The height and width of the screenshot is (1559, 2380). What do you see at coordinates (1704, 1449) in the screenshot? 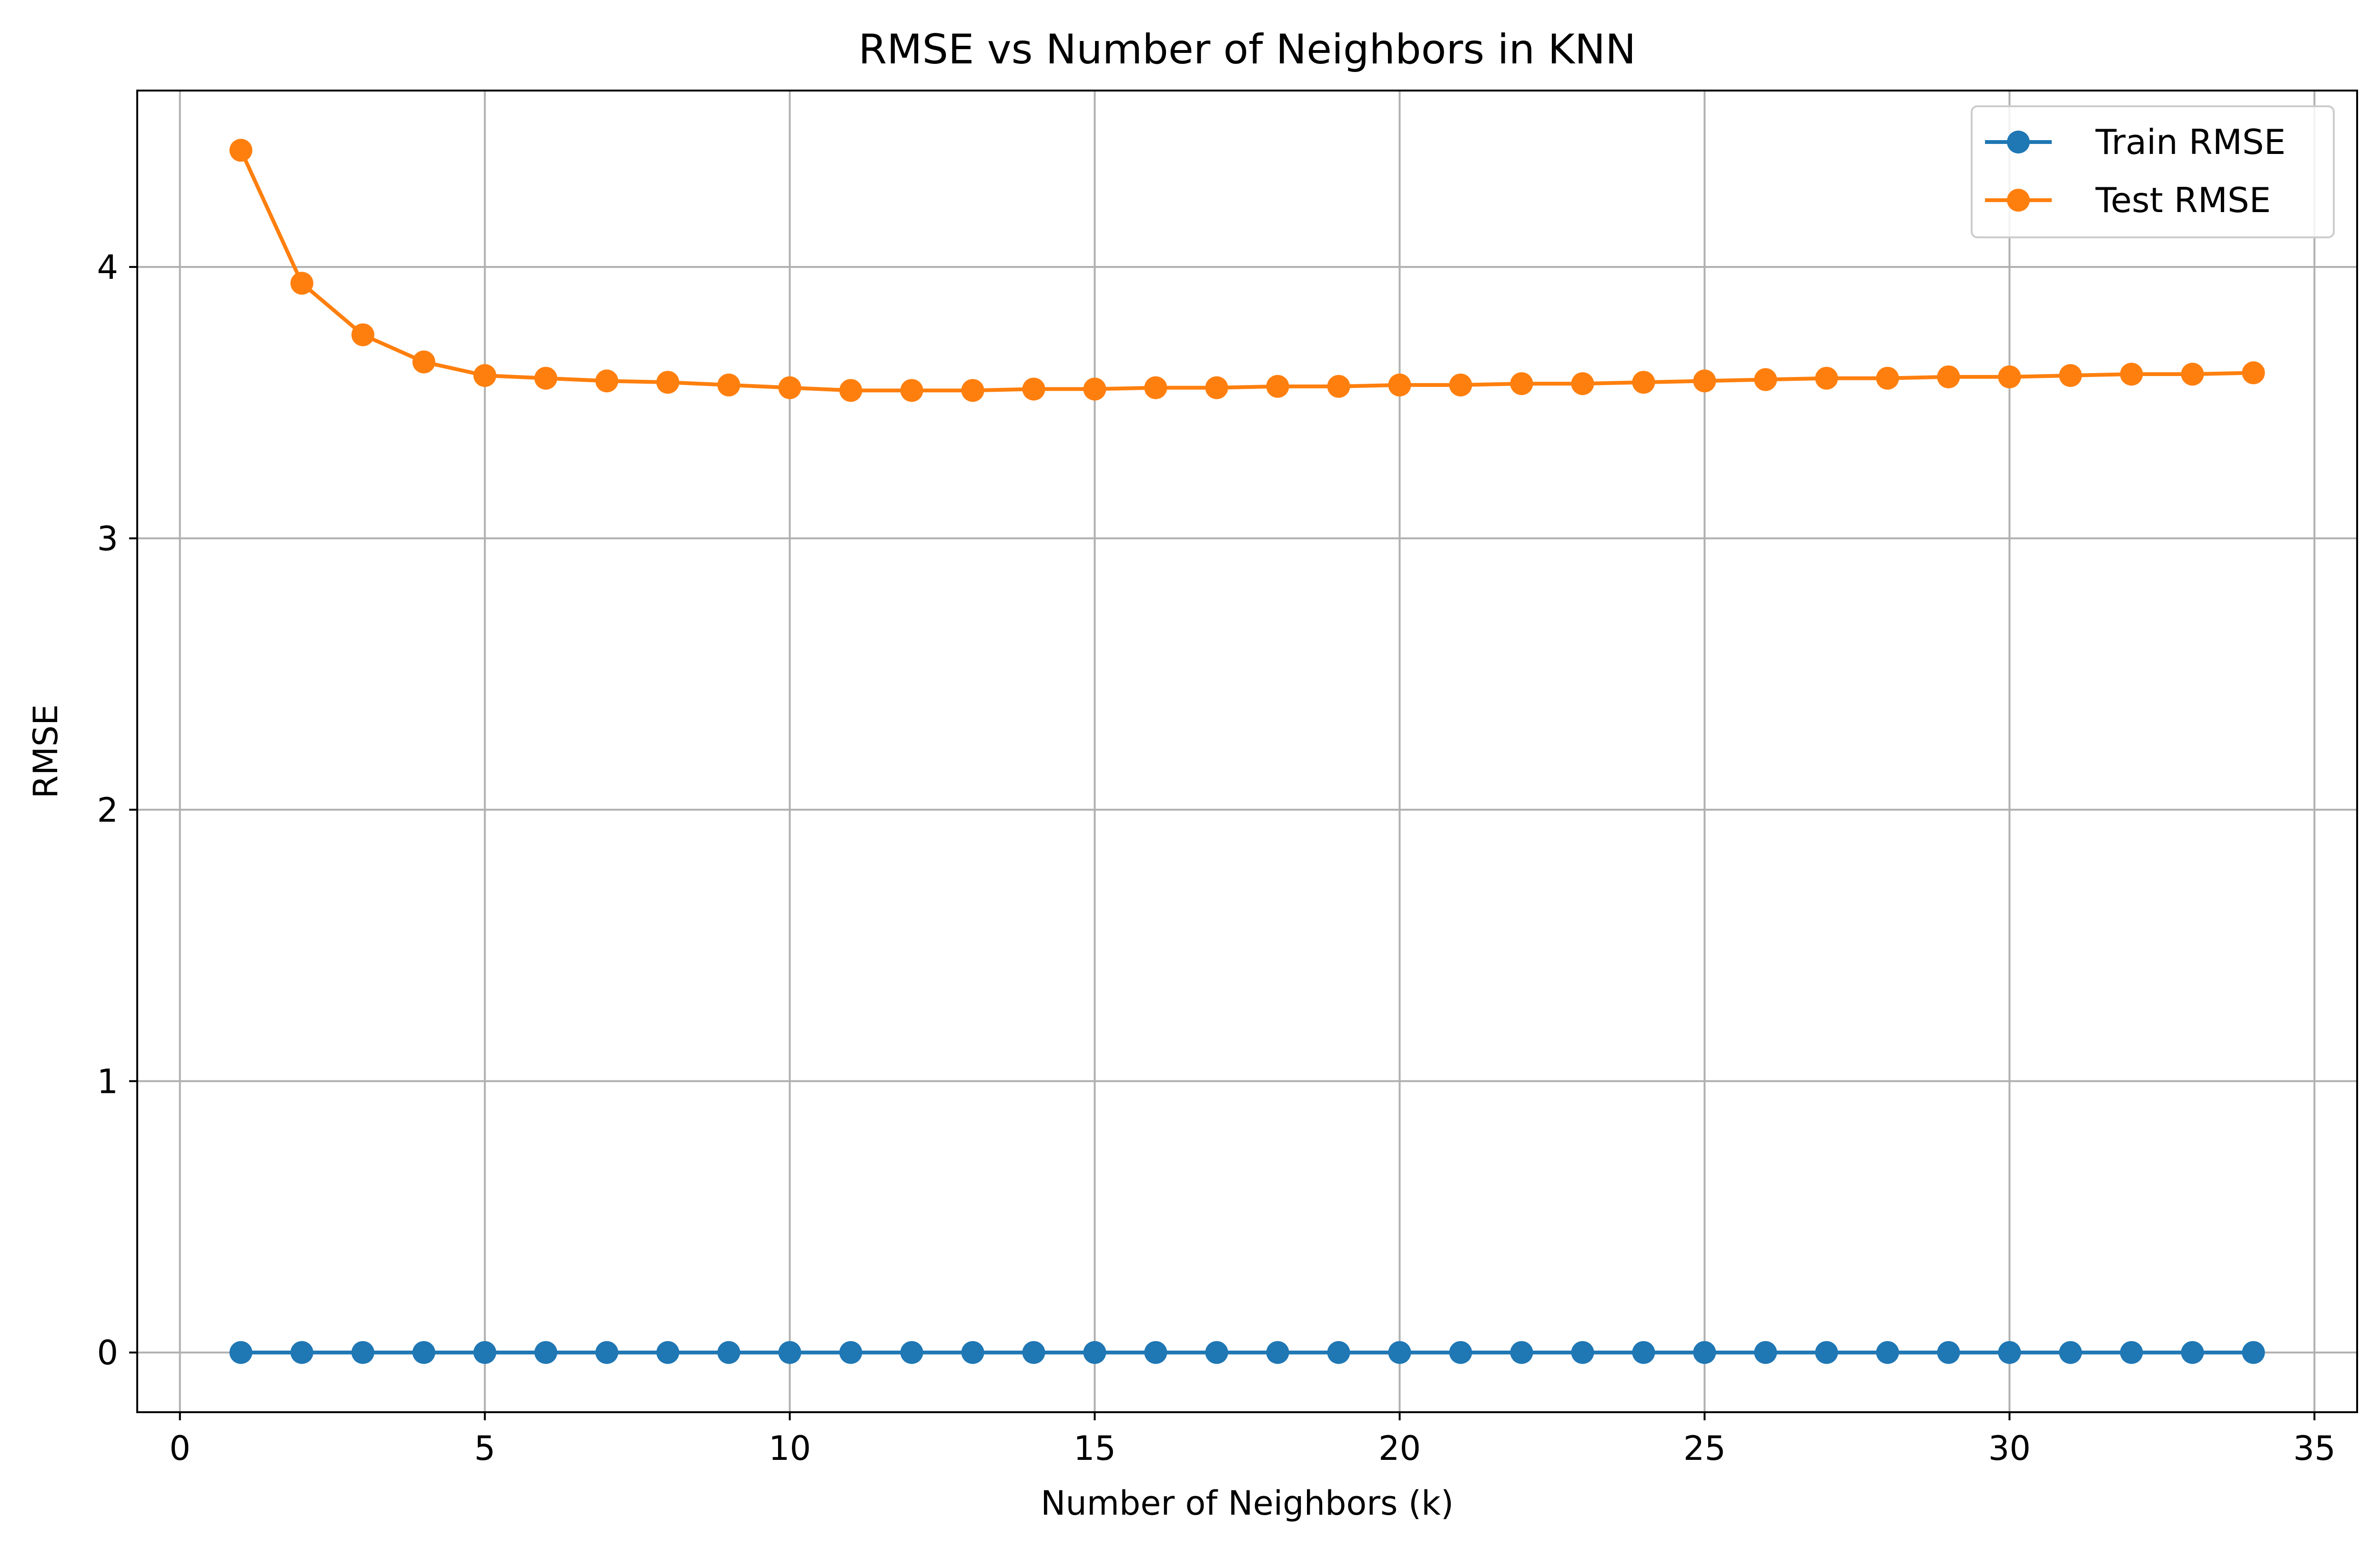
I see `x-tick-label: 25` at bounding box center [1704, 1449].